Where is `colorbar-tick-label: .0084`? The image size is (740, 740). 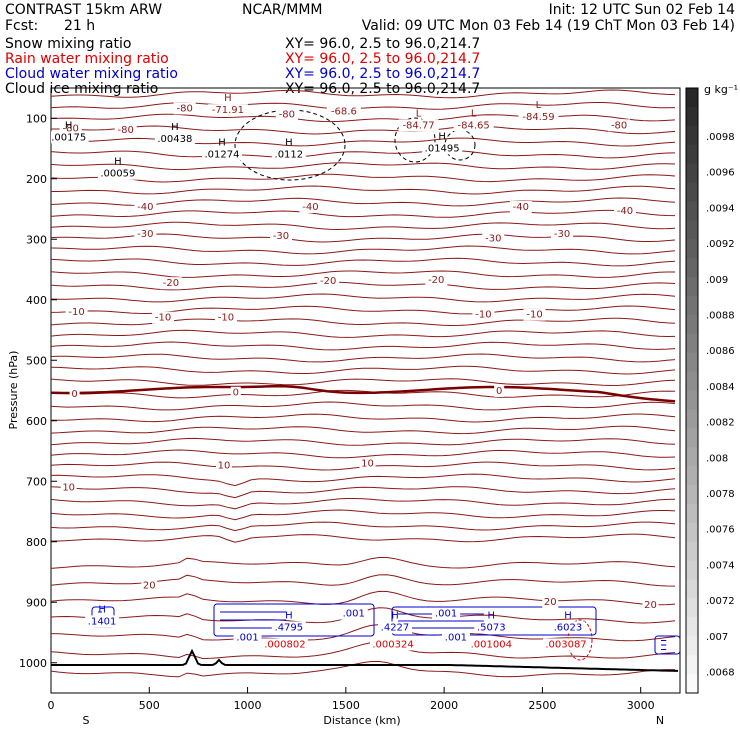 colorbar-tick-label: .0084 is located at coordinates (720, 387).